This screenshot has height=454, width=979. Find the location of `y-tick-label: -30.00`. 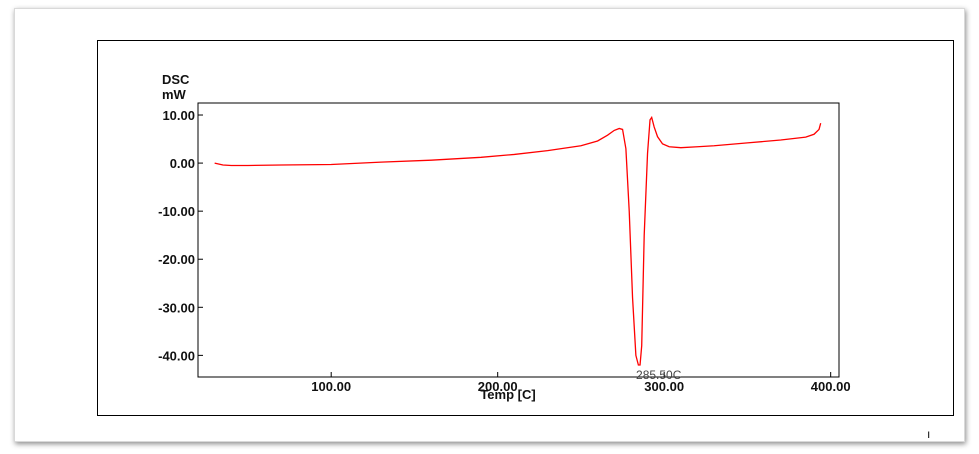

y-tick-label: -30.00 is located at coordinates (176, 307).